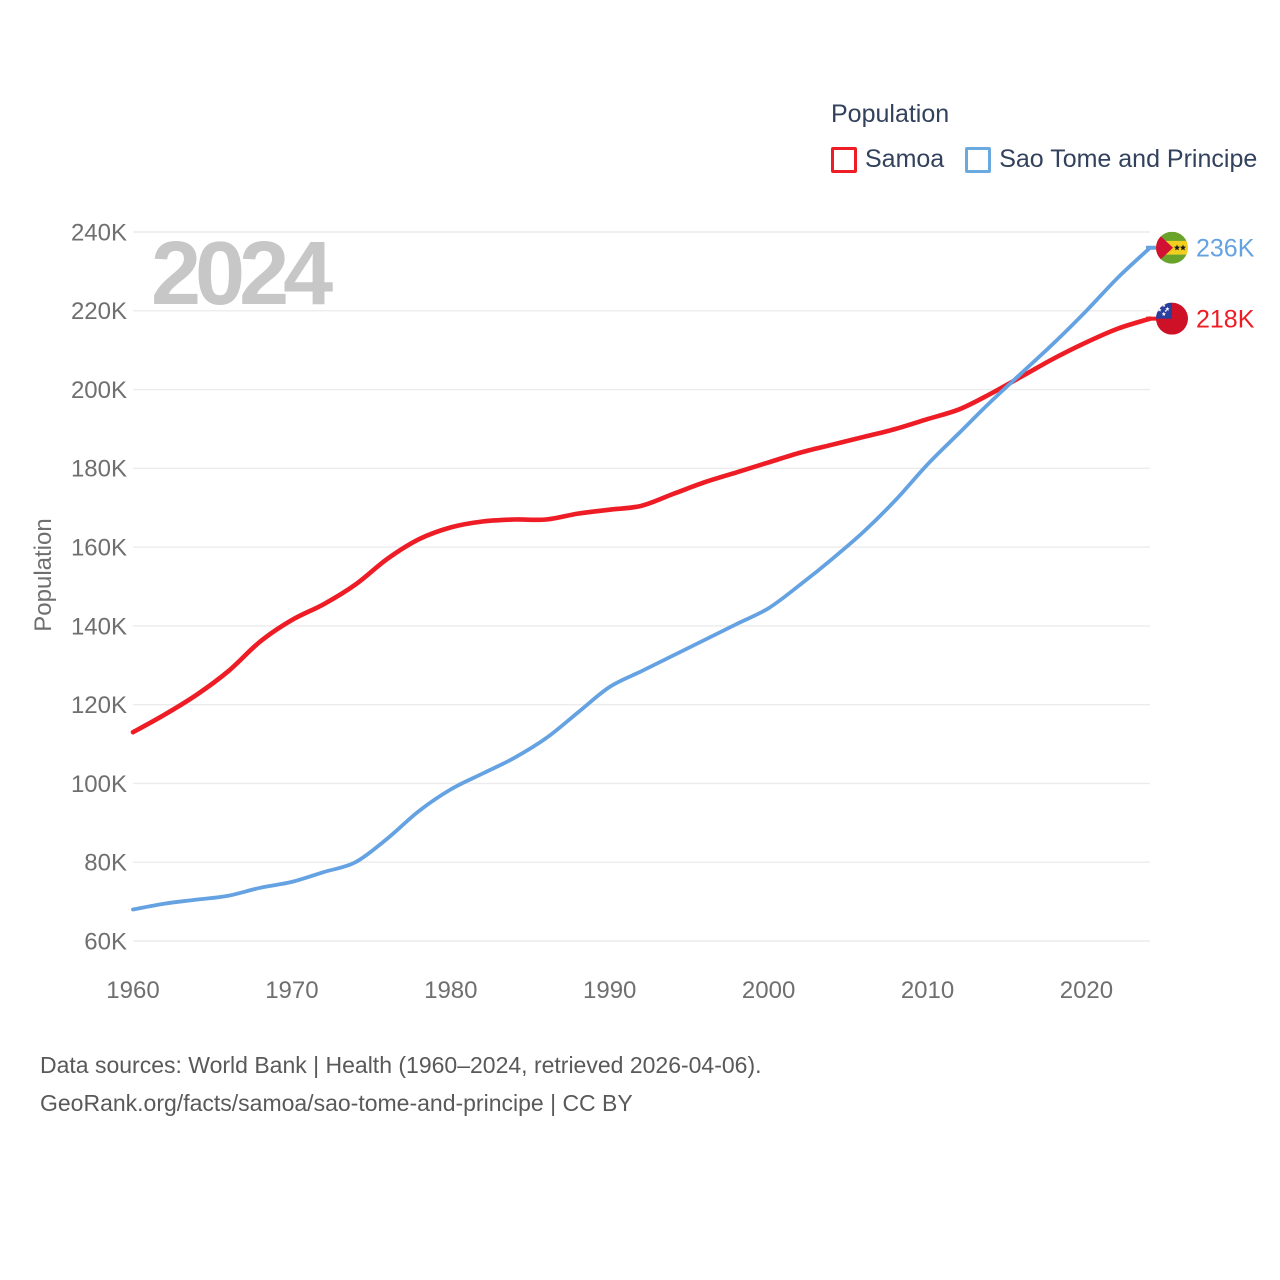  What do you see at coordinates (291, 990) in the screenshot?
I see `x-tick-label: 1970` at bounding box center [291, 990].